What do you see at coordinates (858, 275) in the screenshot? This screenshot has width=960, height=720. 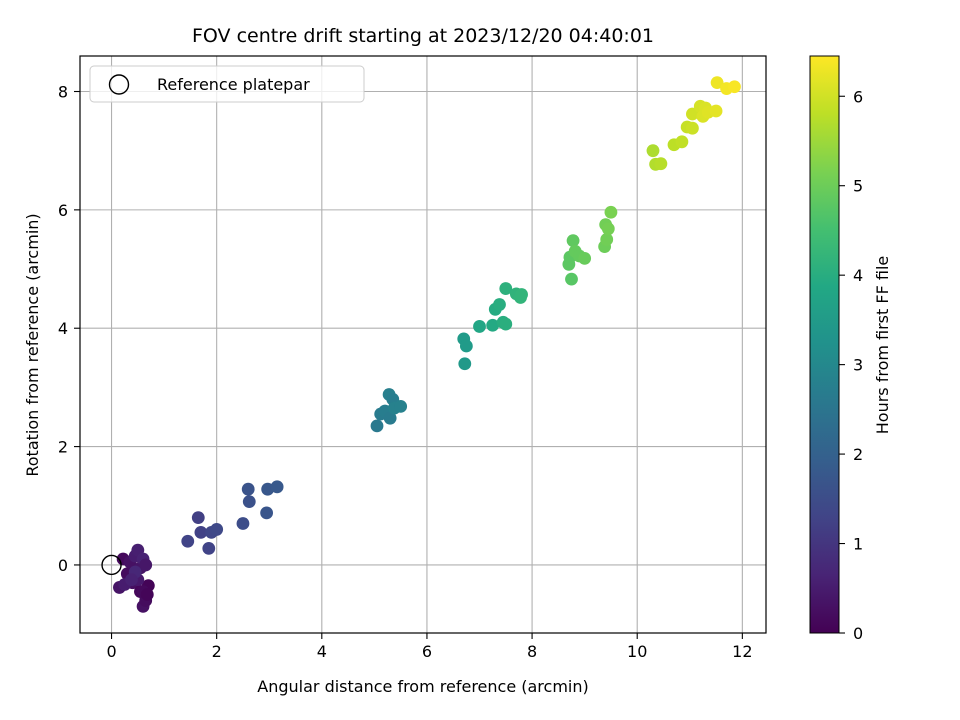 I see `colorbar-tick-label: 4` at bounding box center [858, 275].